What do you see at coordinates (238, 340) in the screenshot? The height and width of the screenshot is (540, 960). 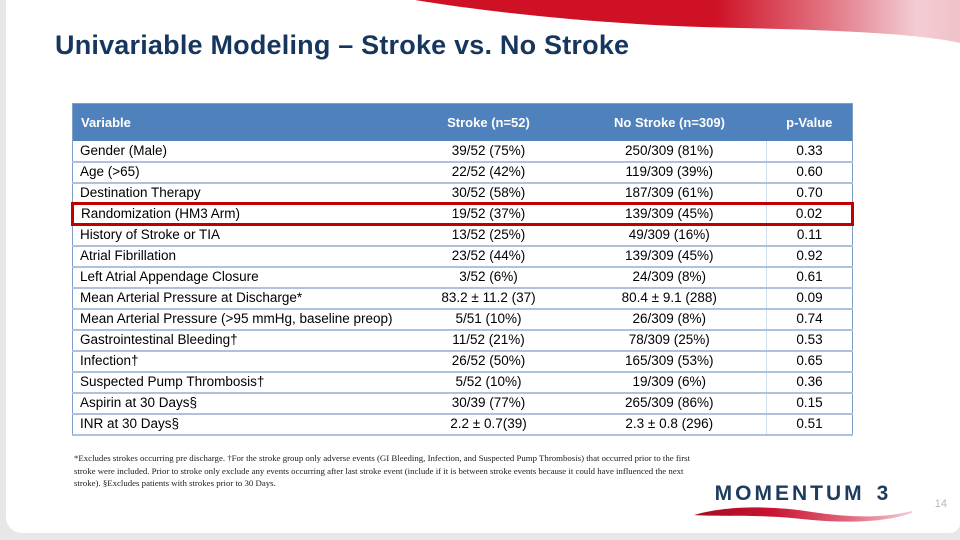 I see `cell-variable: Gastrointestinal Bleeding†` at bounding box center [238, 340].